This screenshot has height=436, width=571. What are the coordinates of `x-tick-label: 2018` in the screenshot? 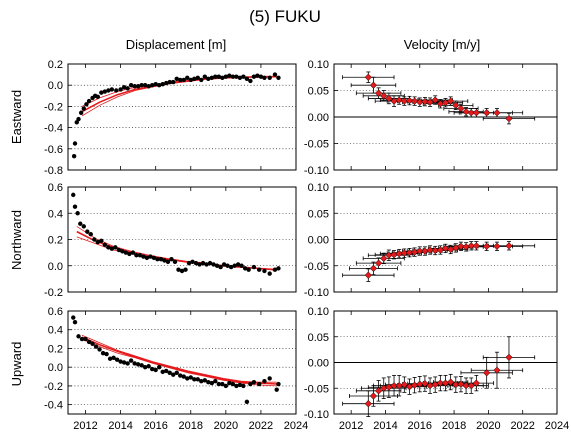 It's located at (454, 426).